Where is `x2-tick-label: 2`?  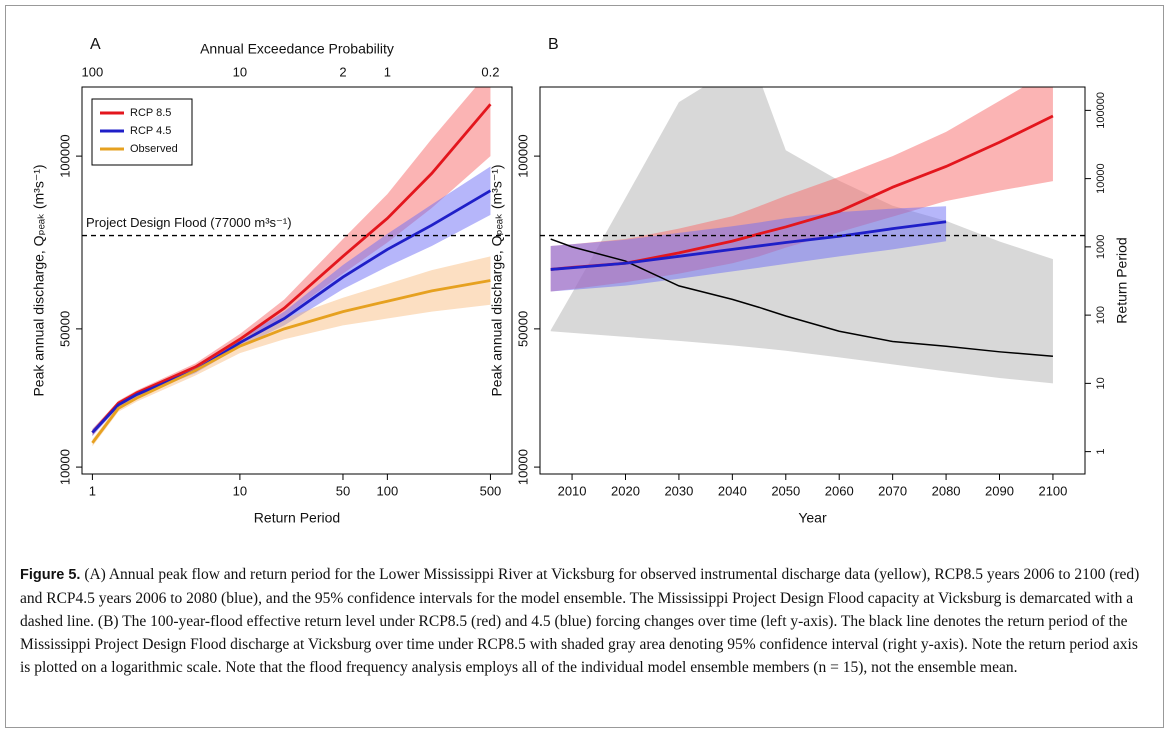
x2-tick-label: 2 is located at coordinates (342, 71).